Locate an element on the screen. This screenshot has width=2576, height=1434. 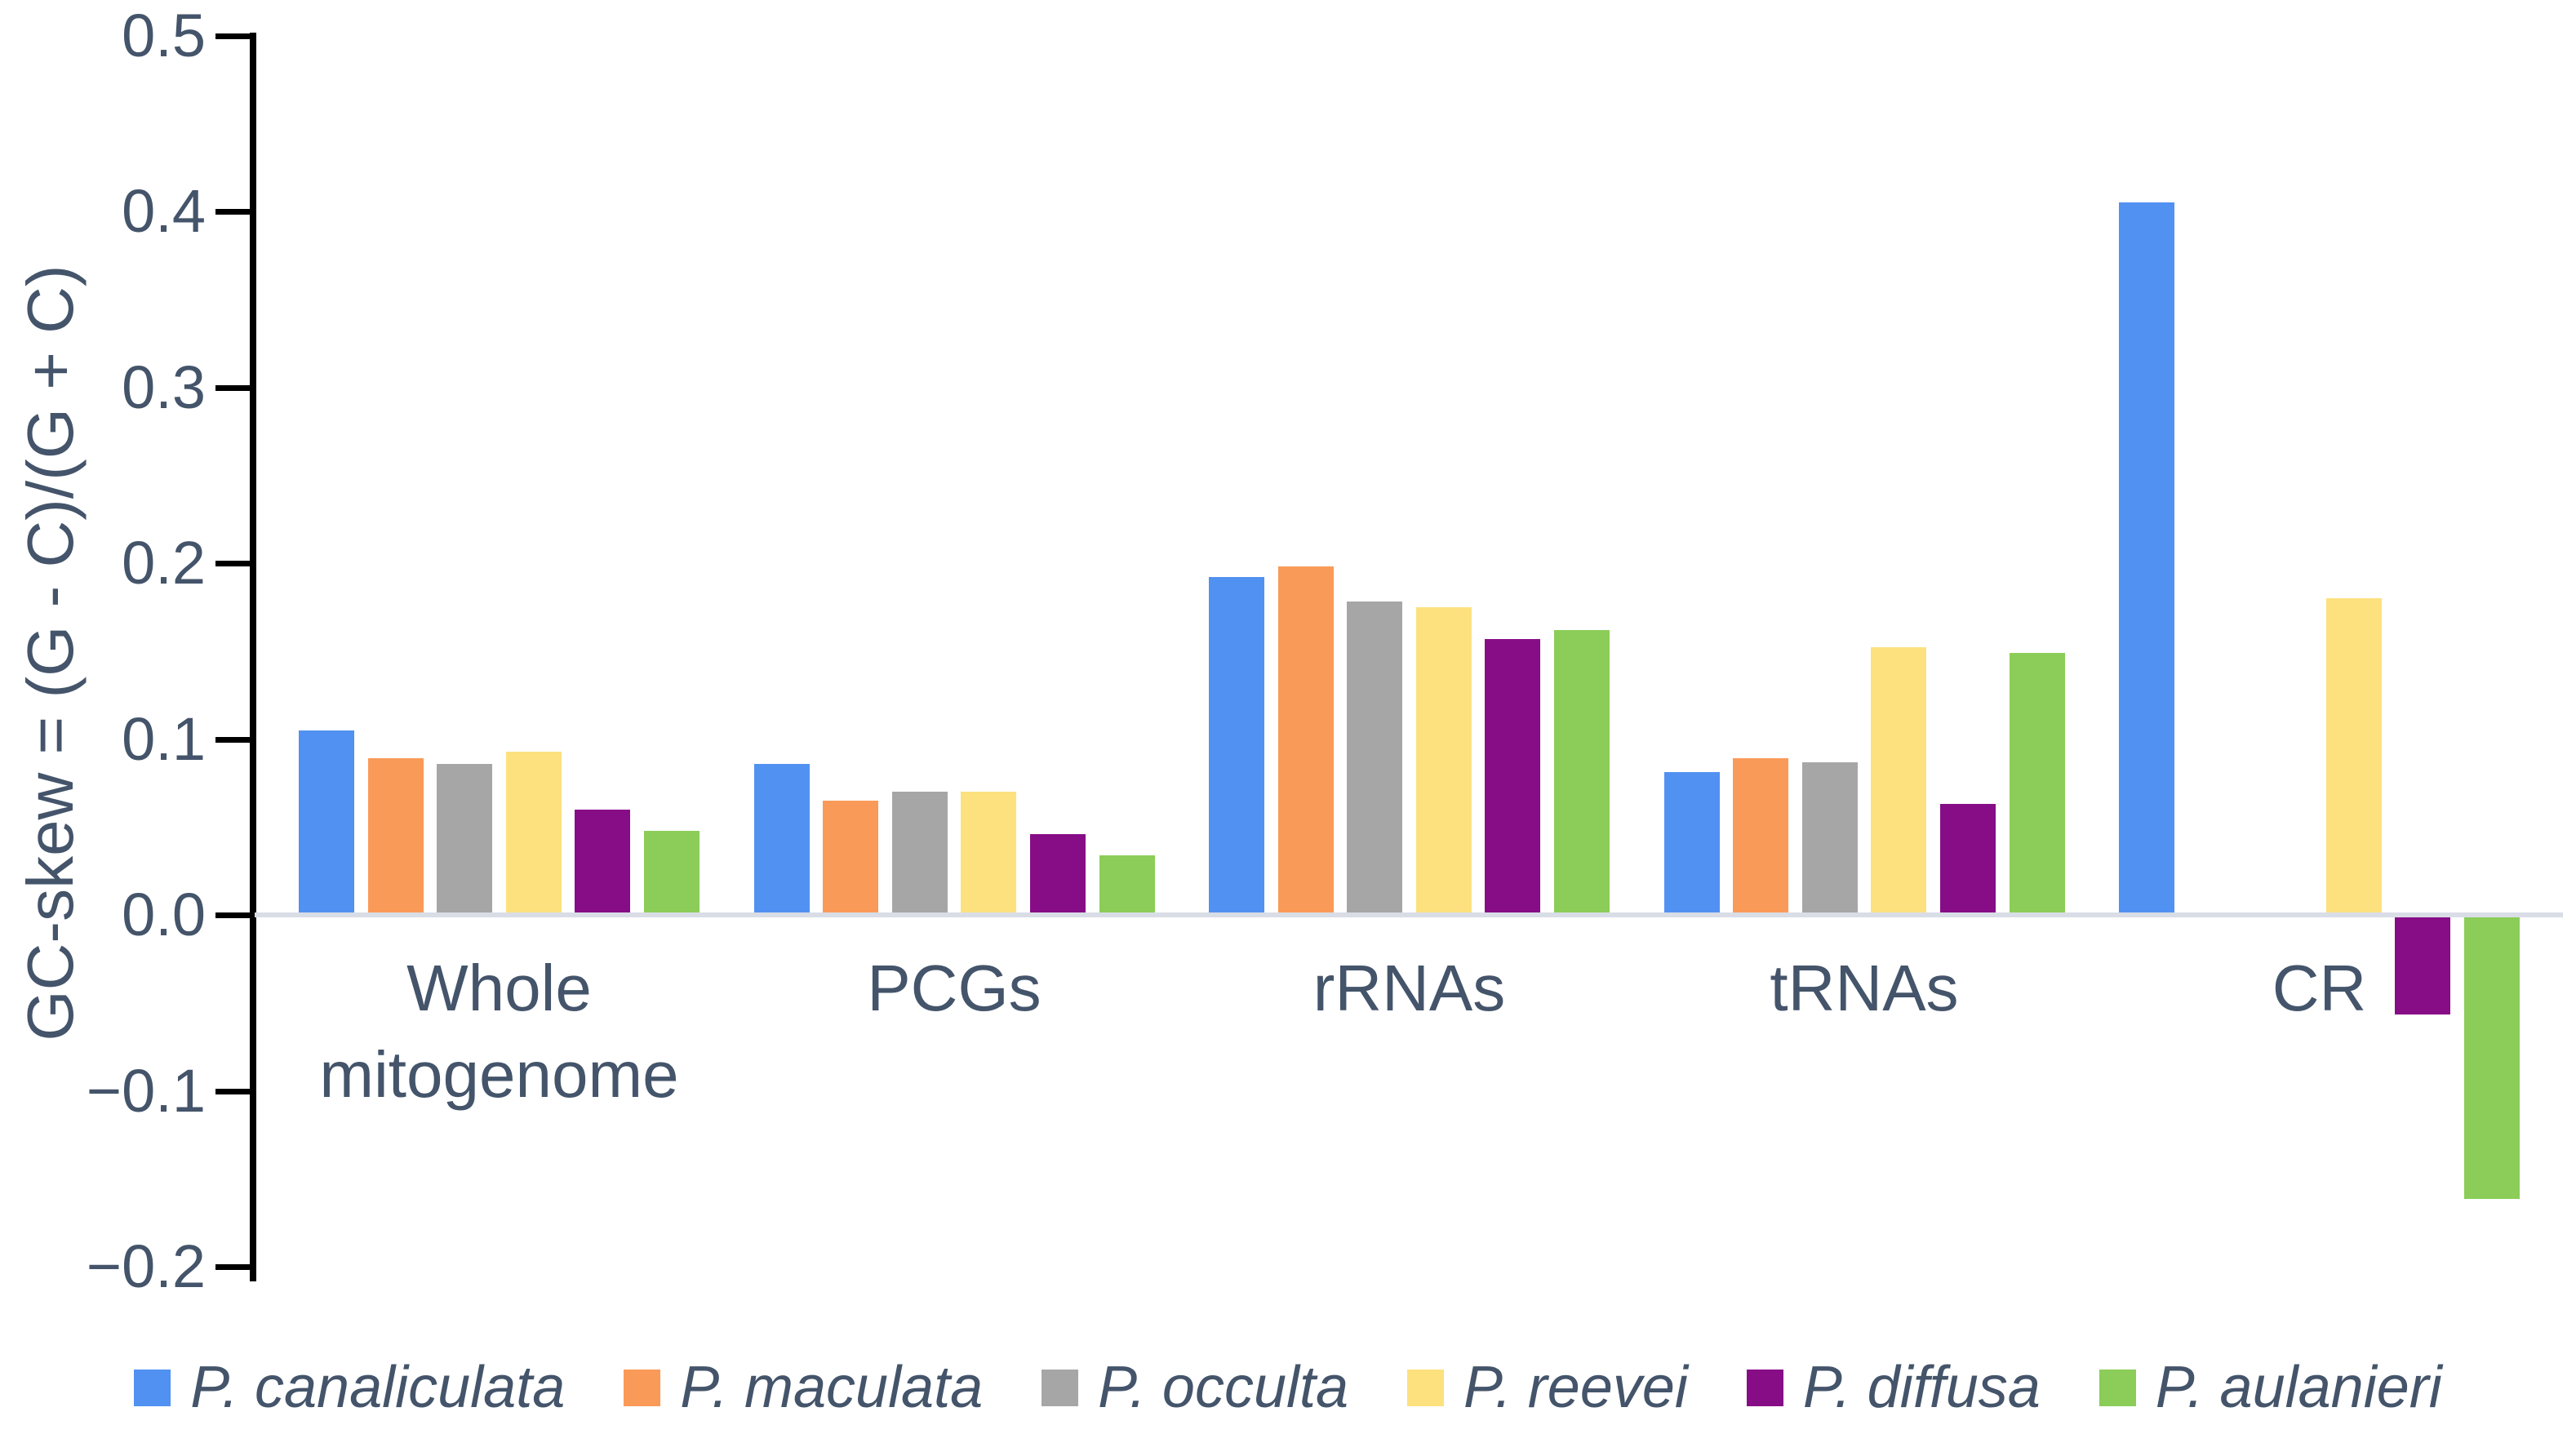
legend-swatch-p-diffusa is located at coordinates (1764, 1387).